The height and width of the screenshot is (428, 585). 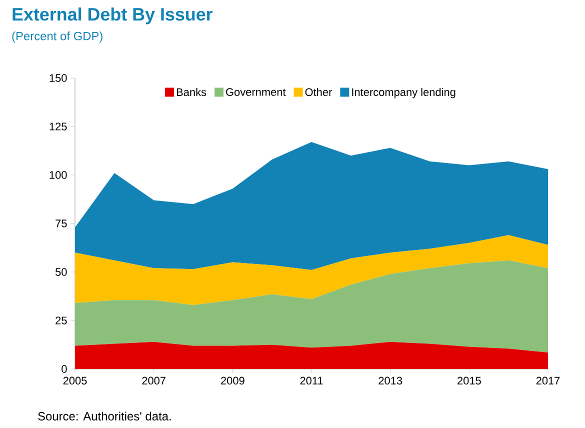 What do you see at coordinates (469, 380) in the screenshot?
I see `x-tick-label: 2015` at bounding box center [469, 380].